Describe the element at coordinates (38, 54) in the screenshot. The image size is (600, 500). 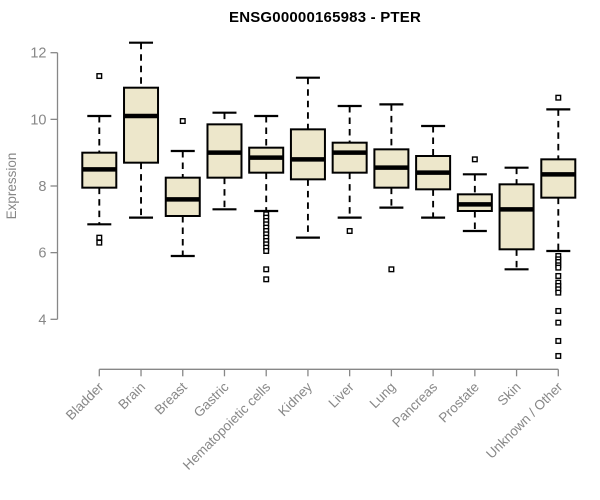
I see `y-tick-label: 12` at that location.